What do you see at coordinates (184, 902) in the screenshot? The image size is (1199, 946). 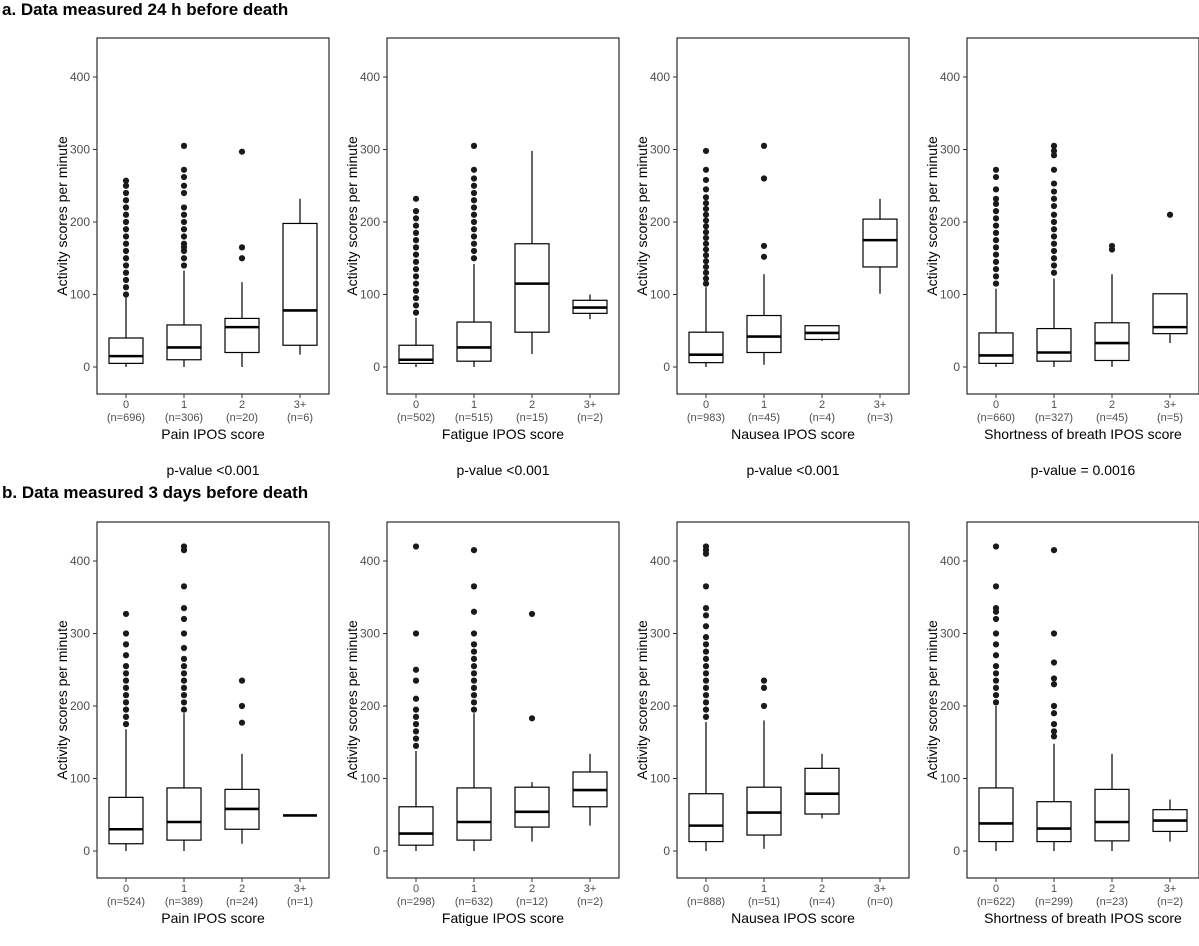 I see `x-n-label: (n=389)` at bounding box center [184, 902].